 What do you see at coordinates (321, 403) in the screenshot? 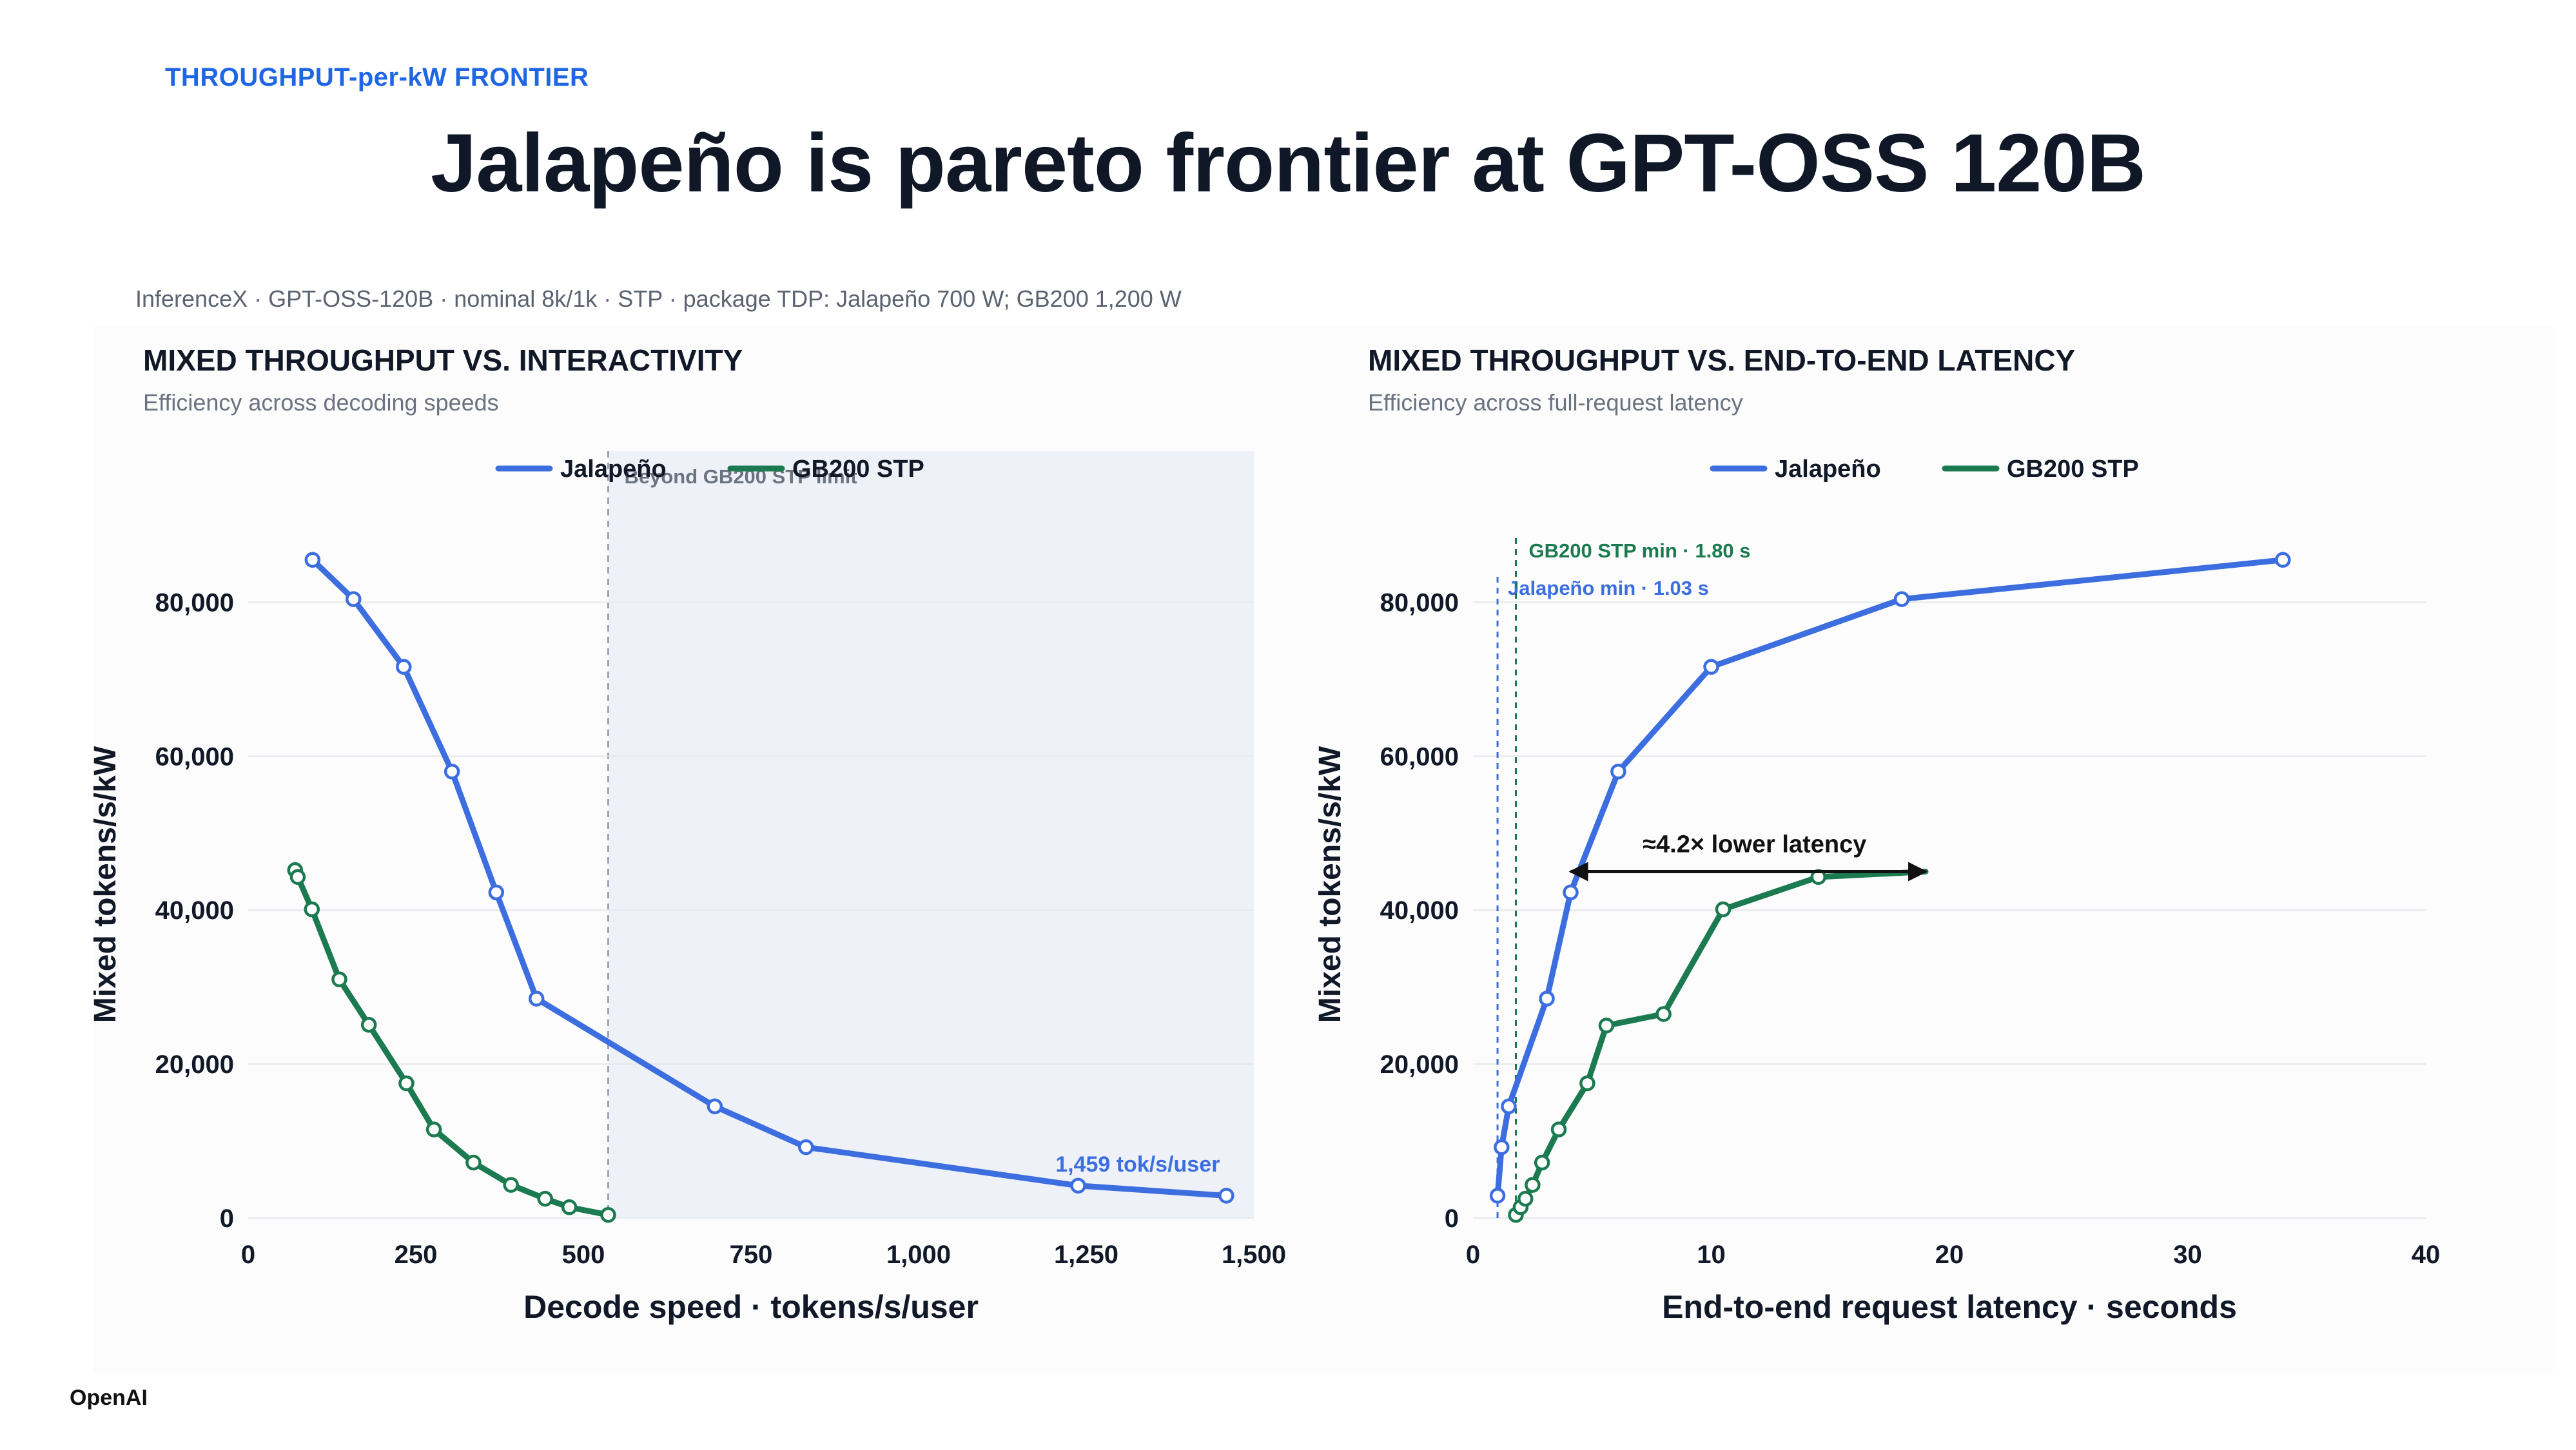
I see `chart-subtitle: Efficiency across decoding speeds` at bounding box center [321, 403].